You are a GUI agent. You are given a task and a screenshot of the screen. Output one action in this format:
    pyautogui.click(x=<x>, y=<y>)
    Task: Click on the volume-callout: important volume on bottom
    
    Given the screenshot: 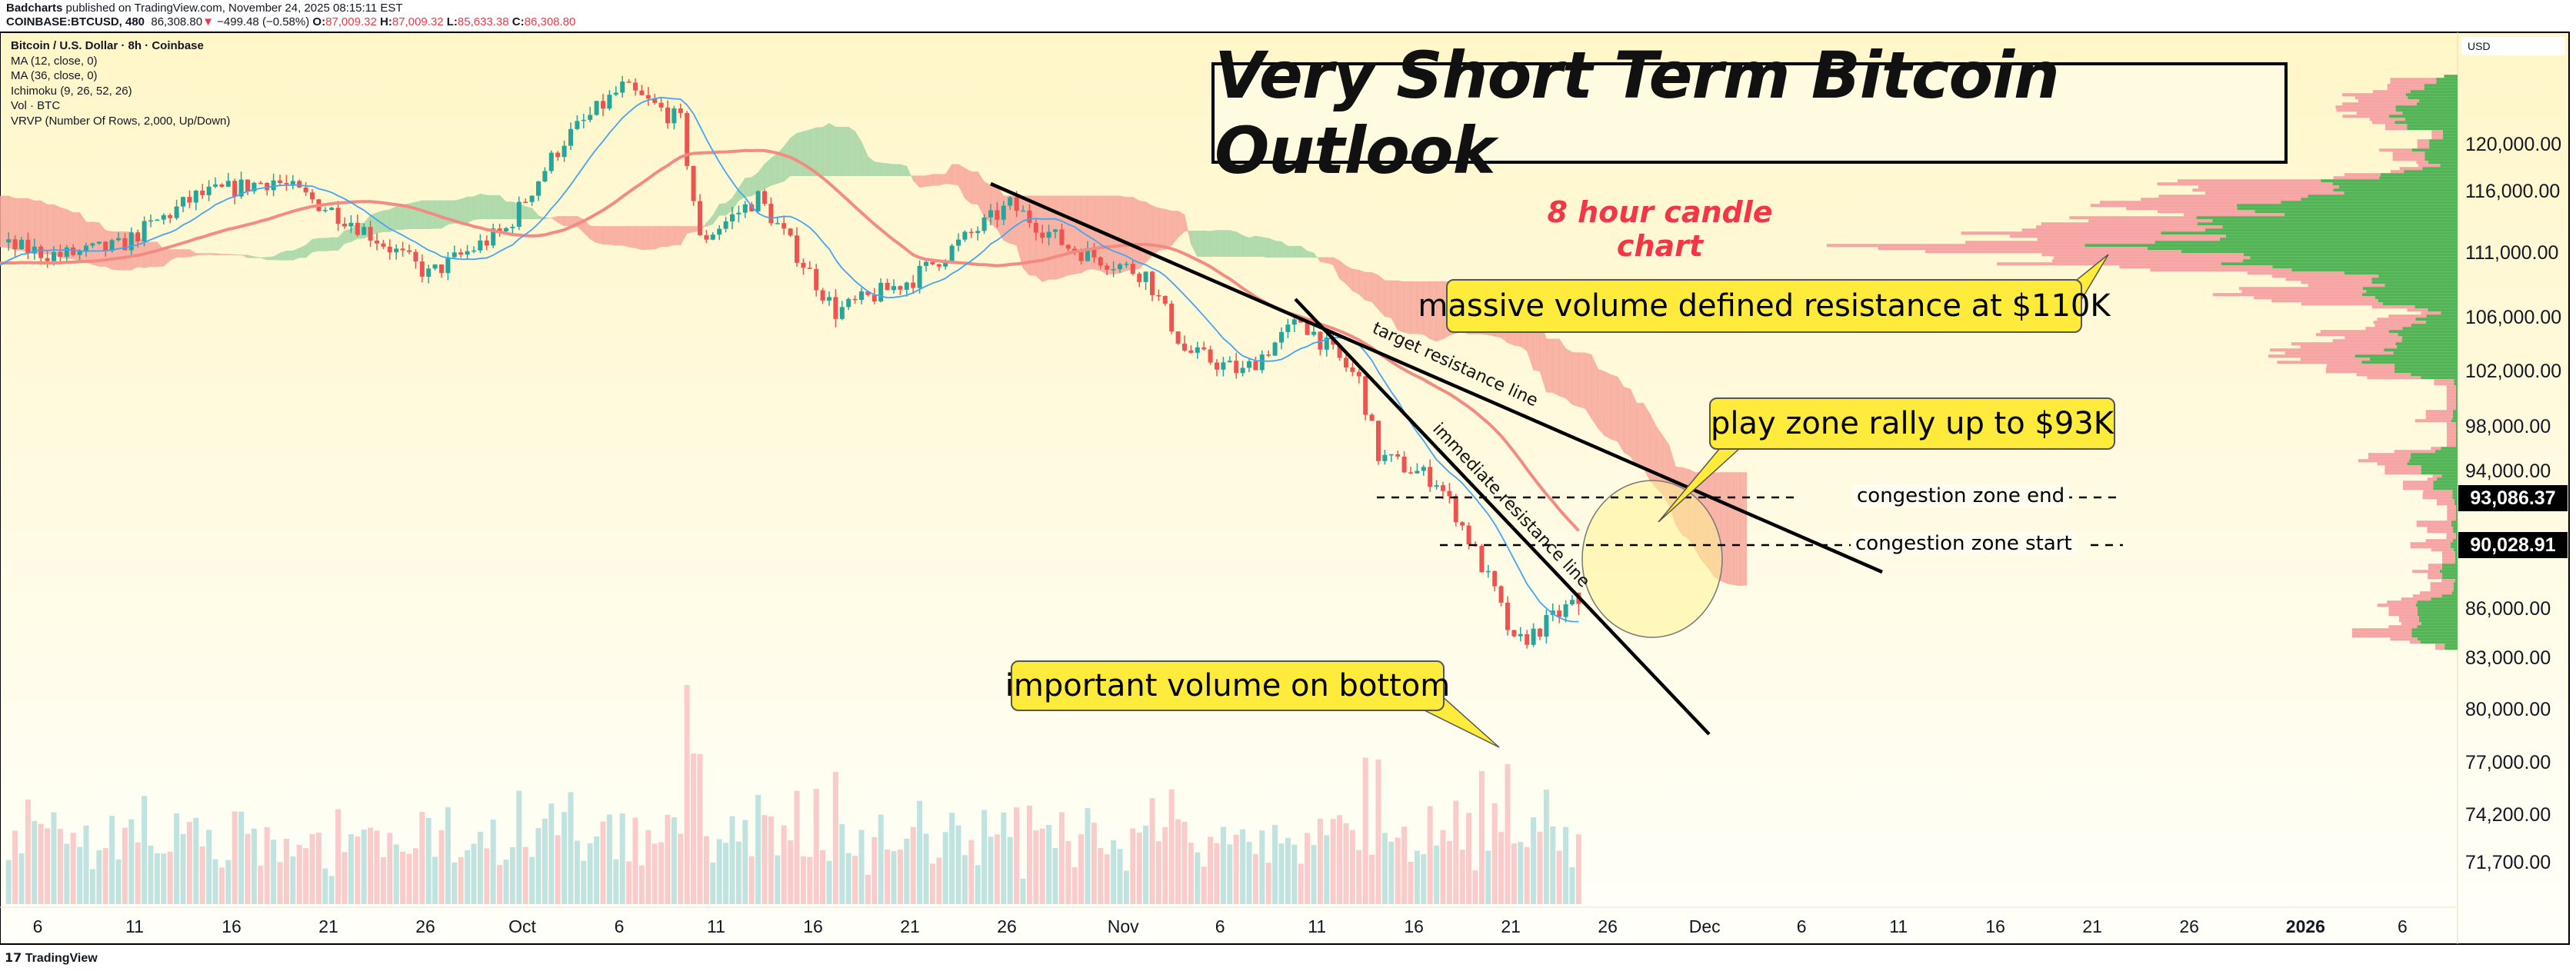 What is the action you would take?
    pyautogui.click(x=1227, y=685)
    